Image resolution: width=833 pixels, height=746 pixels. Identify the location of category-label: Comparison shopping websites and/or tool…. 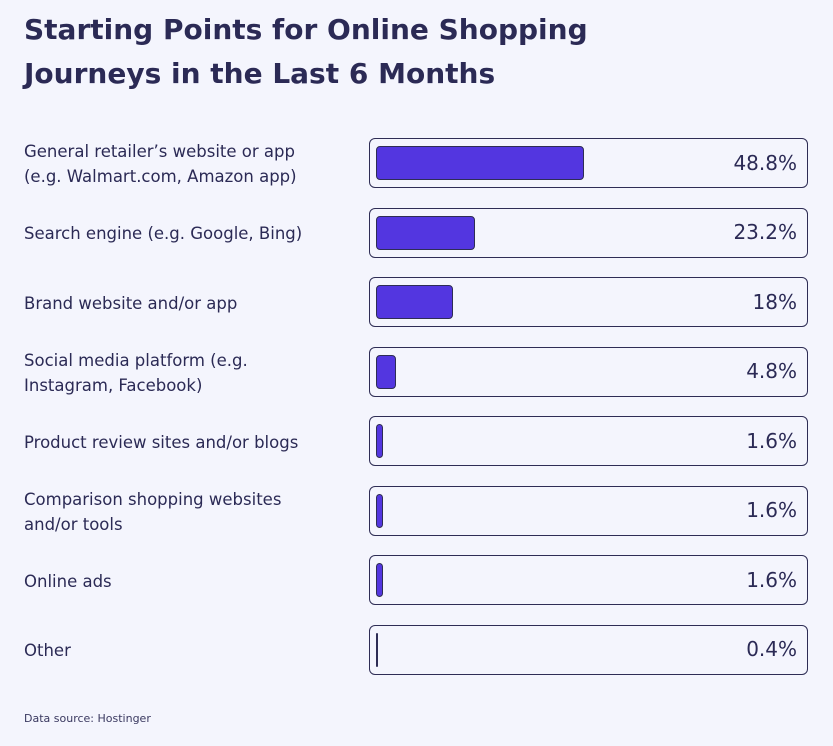
(153, 511).